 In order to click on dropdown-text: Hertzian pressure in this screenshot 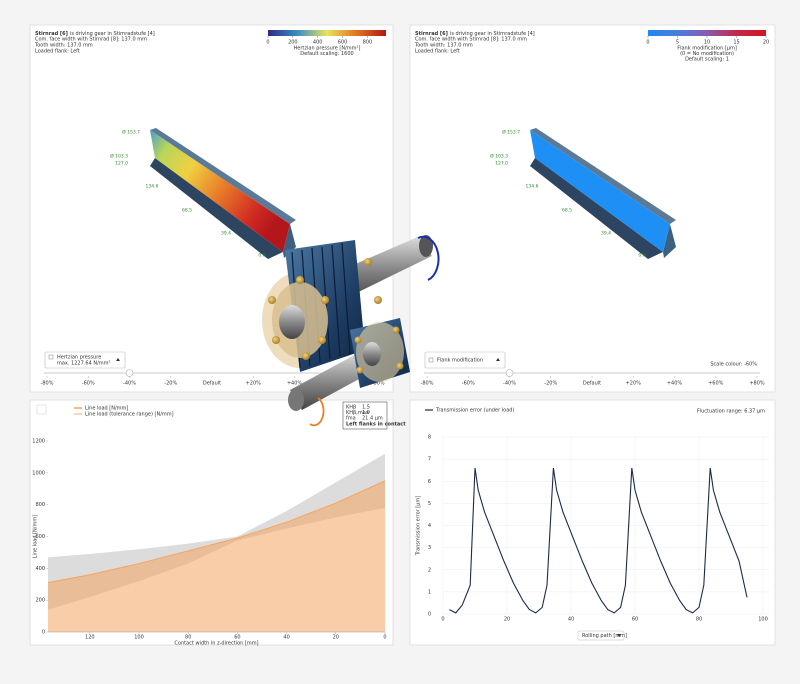, I will do `click(79, 358)`.